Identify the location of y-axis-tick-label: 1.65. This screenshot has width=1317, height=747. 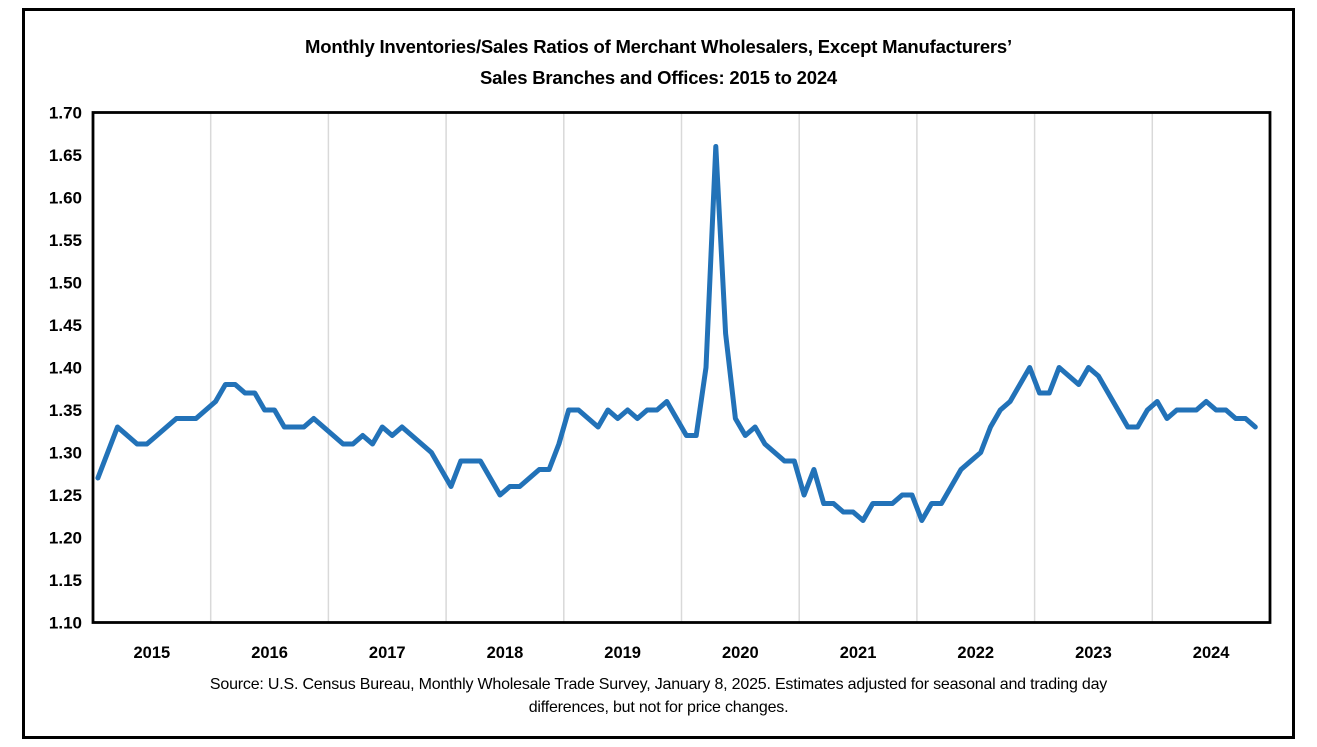
(65, 155).